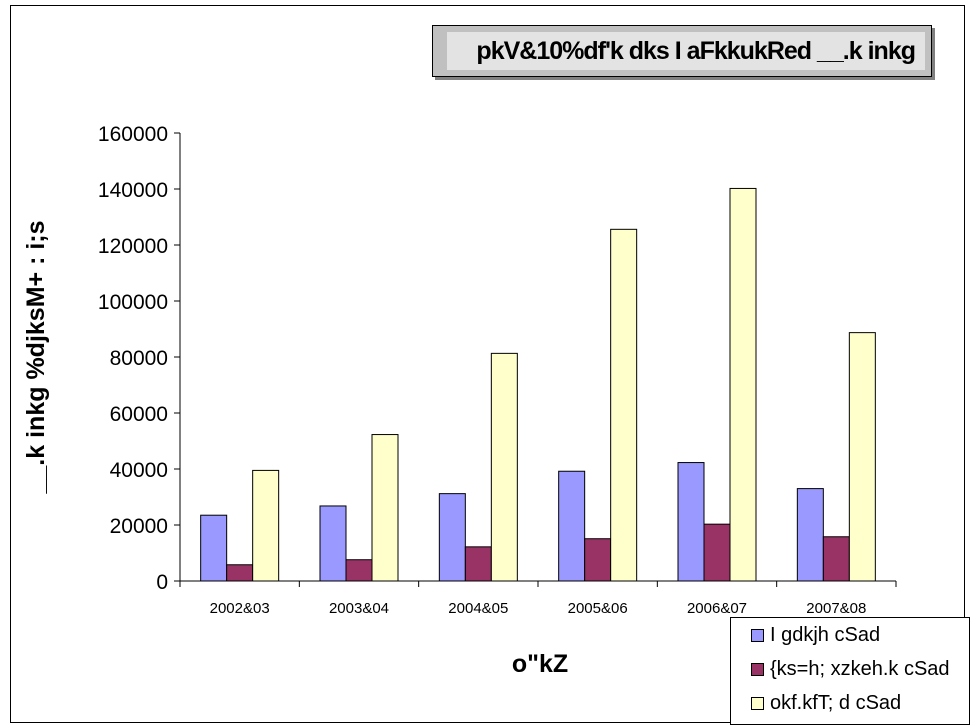 This screenshot has height=725, width=970. Describe the element at coordinates (825, 635) in the screenshot. I see `legend-label-series-1: I gdkjh cSad` at that location.